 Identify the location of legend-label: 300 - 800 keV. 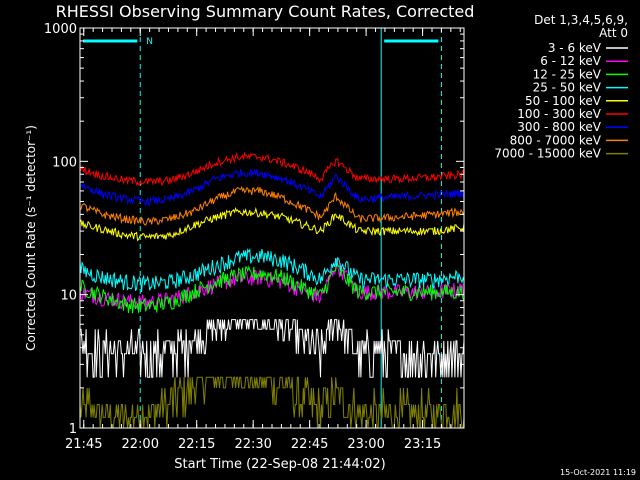
(559, 127).